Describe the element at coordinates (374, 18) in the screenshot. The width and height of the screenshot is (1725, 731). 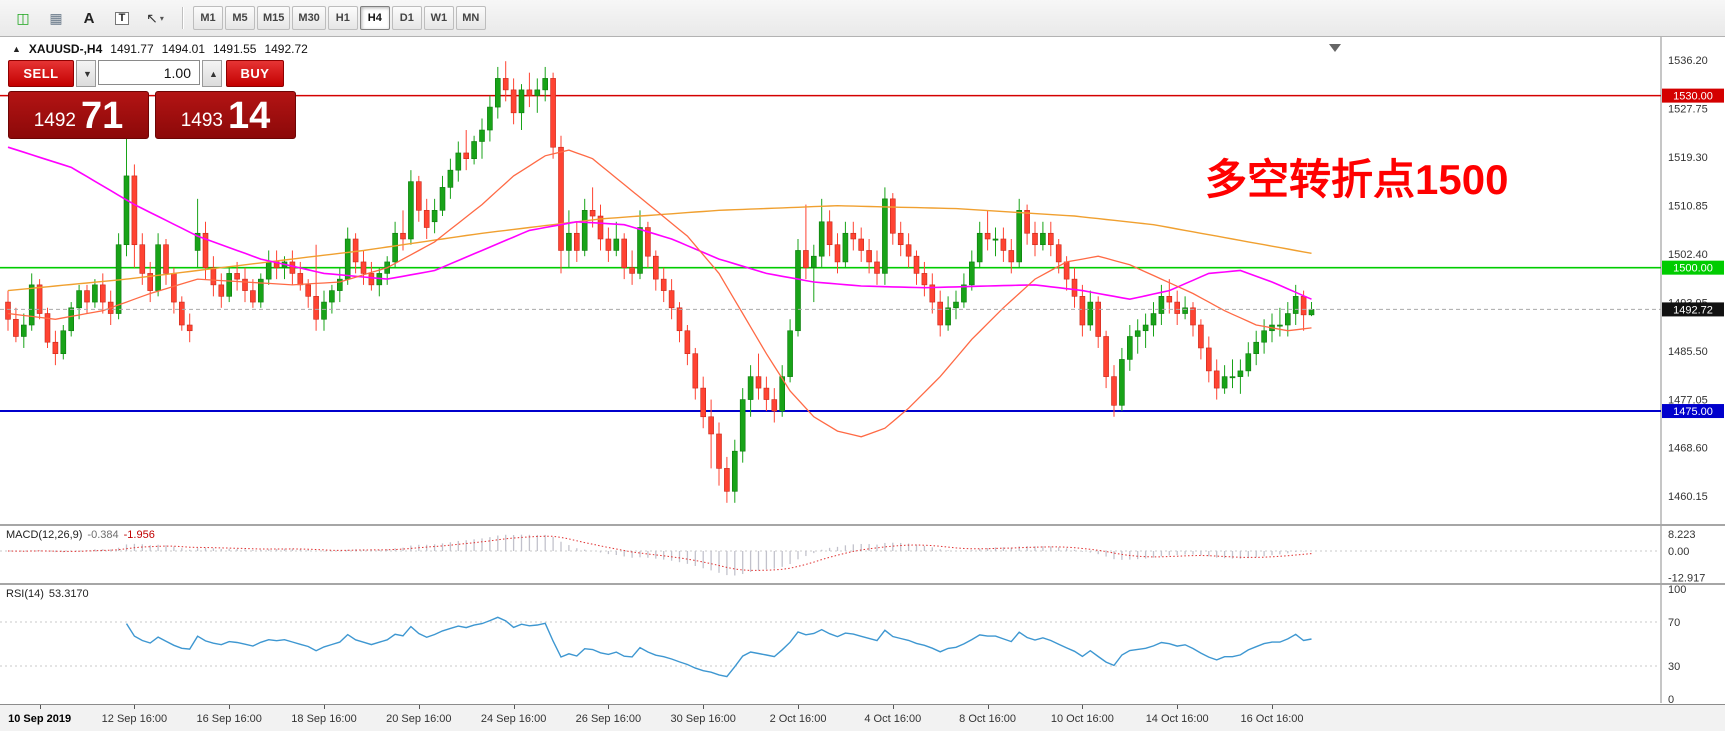
I see `timeframe-button-h4: H4` at that location.